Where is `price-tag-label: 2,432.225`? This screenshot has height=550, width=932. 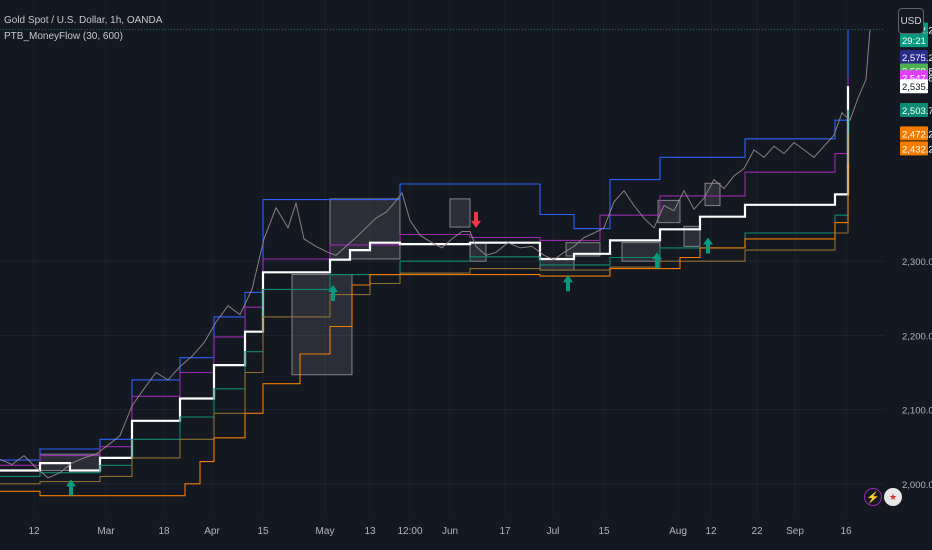
price-tag-label: 2,432.225 is located at coordinates (917, 149).